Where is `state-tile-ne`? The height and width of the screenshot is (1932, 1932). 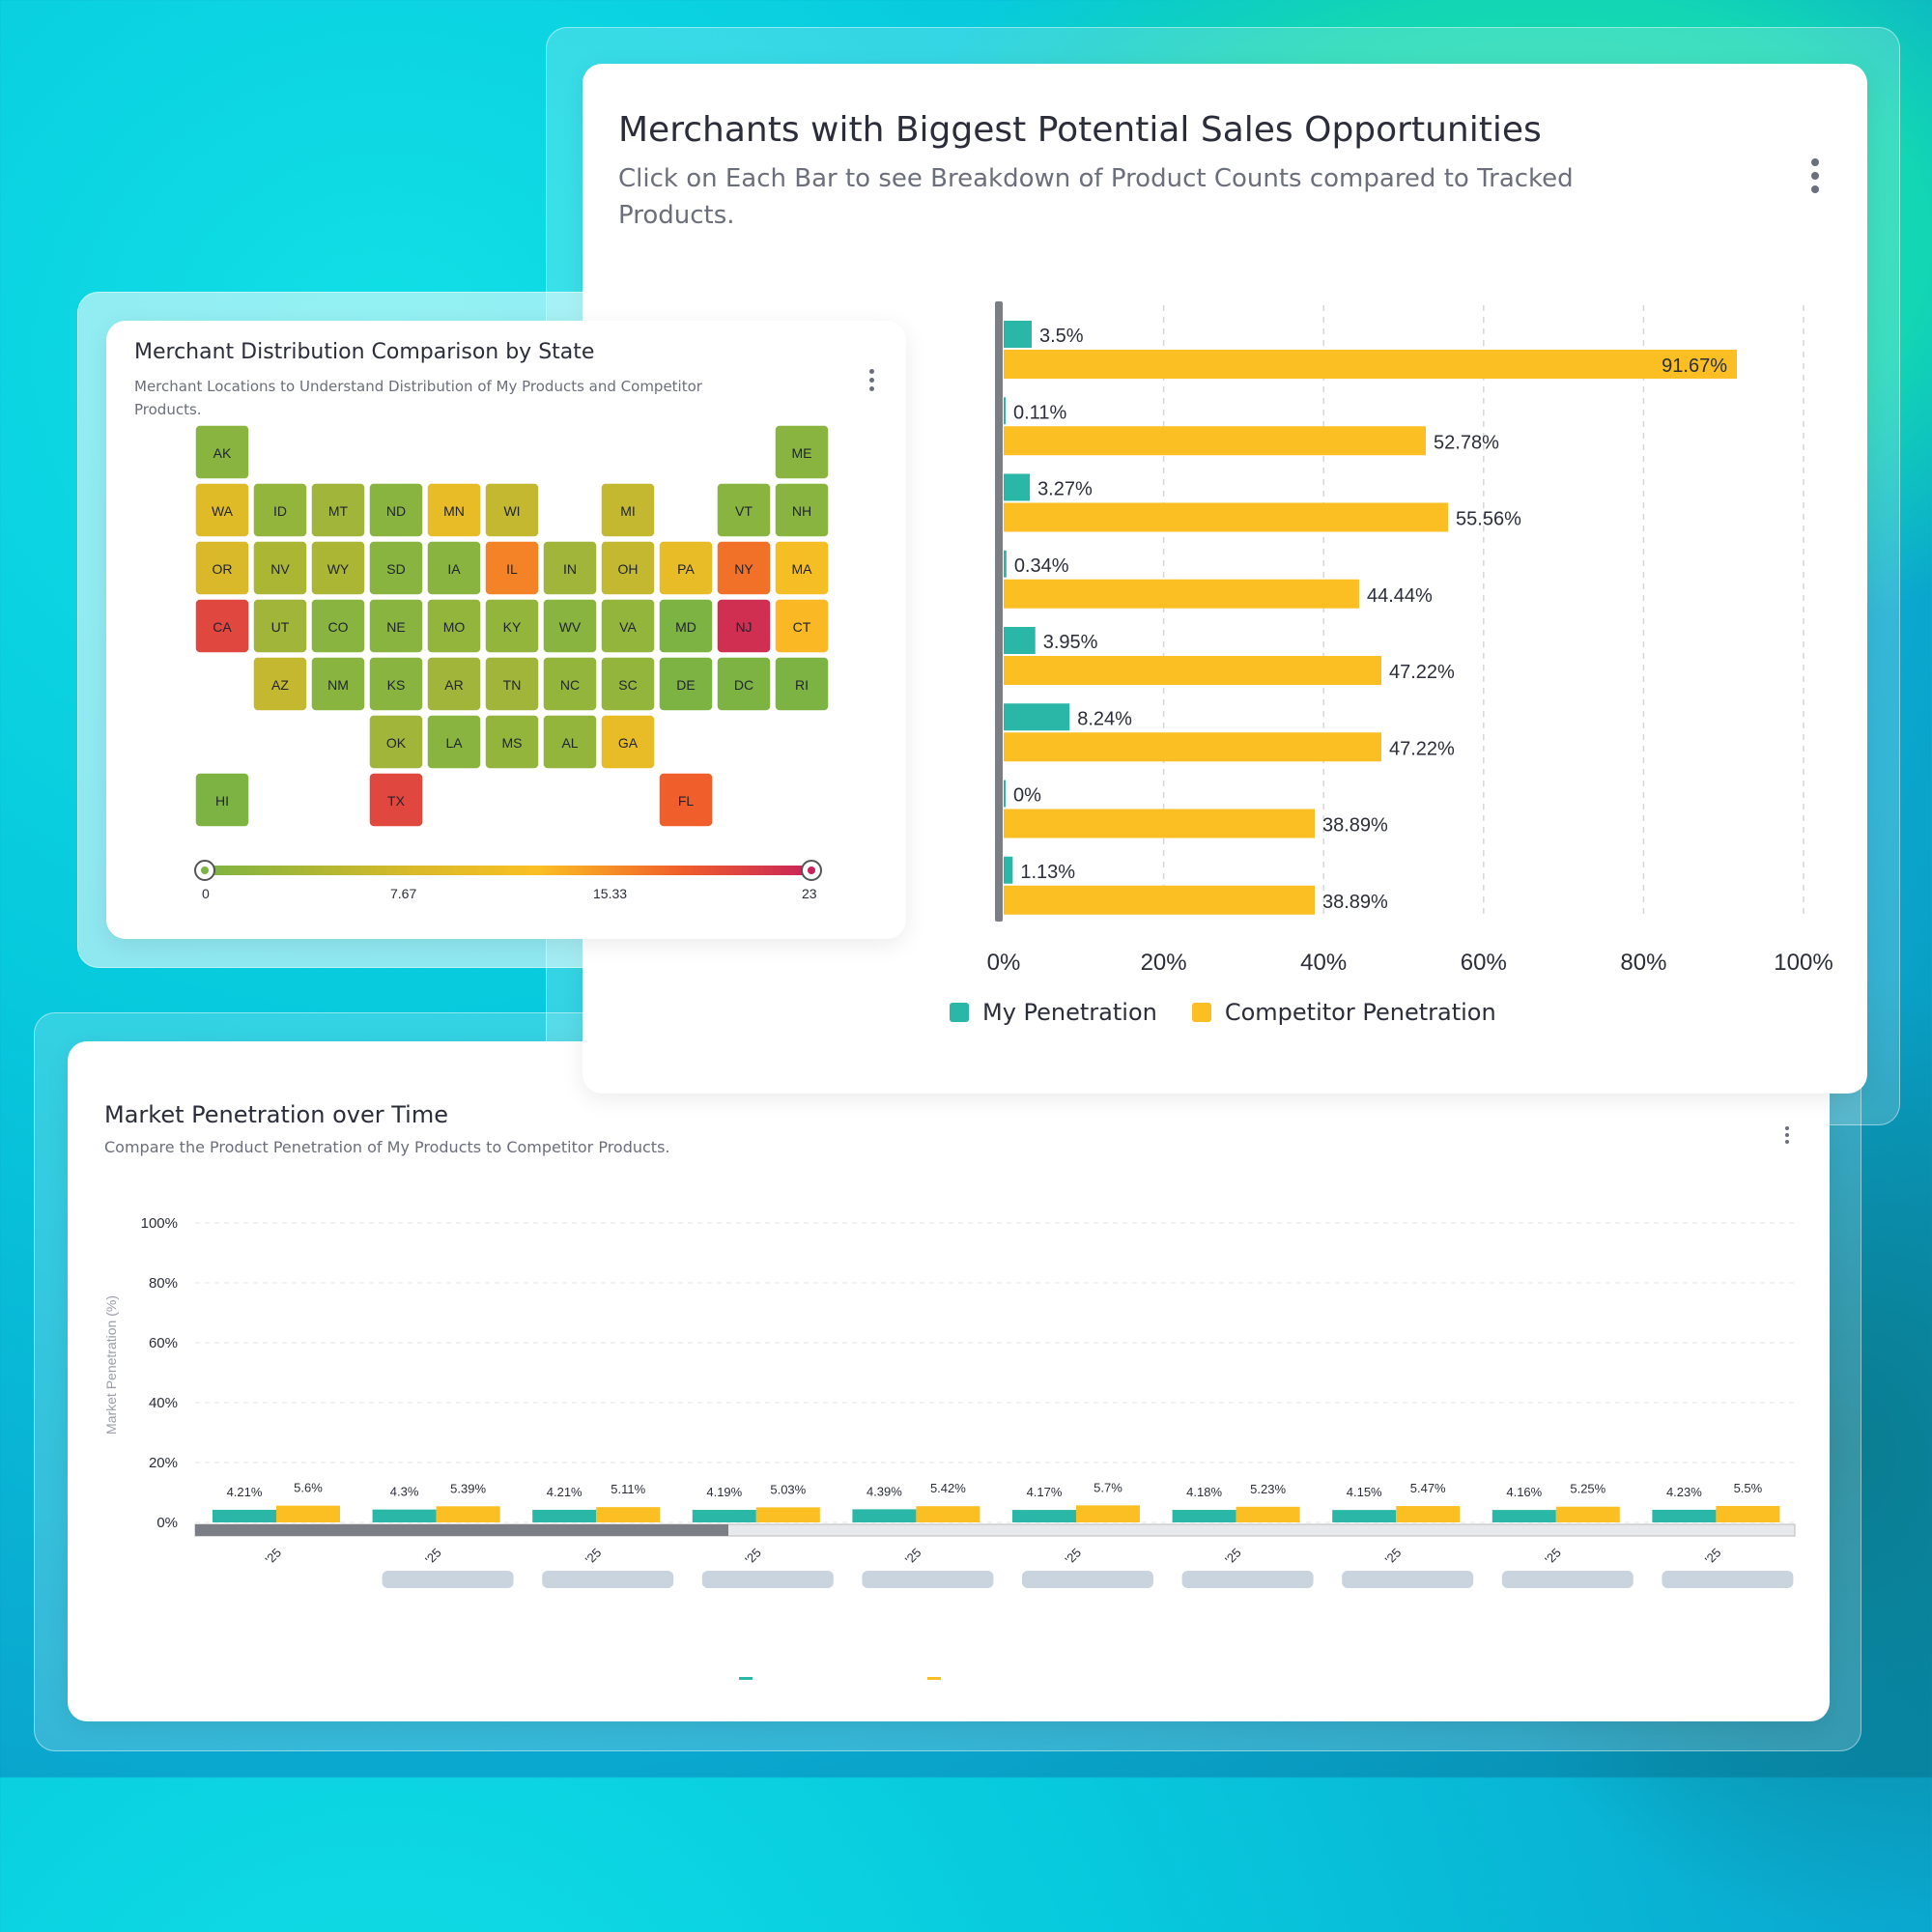
state-tile-ne is located at coordinates (396, 626).